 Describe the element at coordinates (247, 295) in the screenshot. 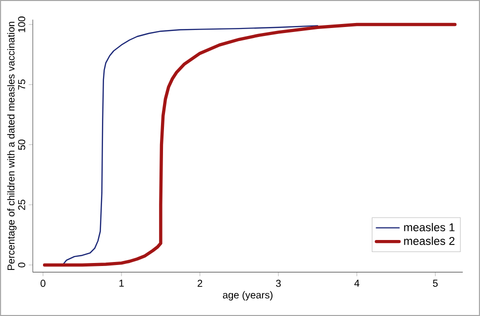

I see `x-axis-title: age (years)` at that location.